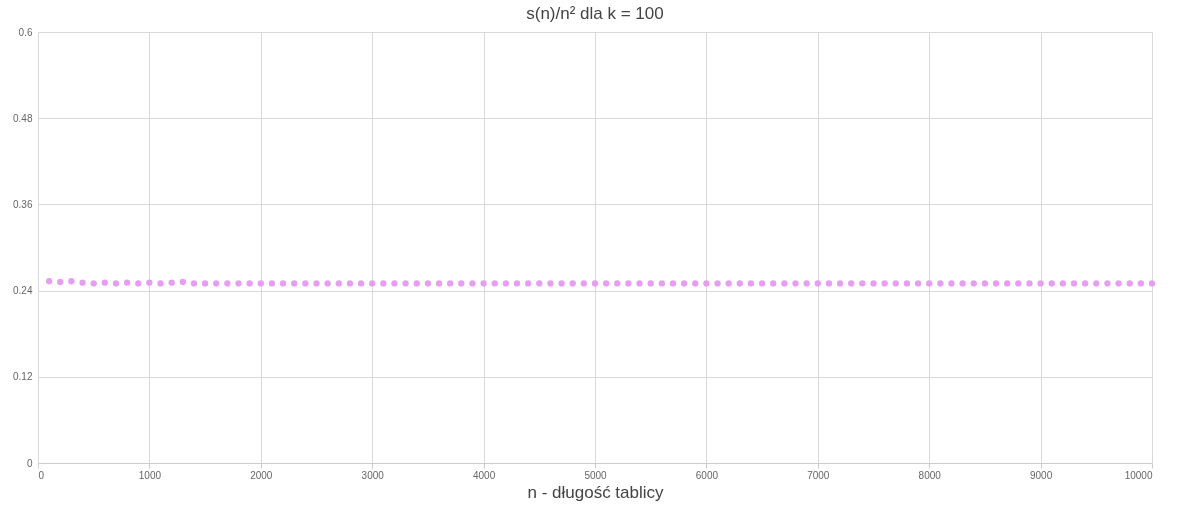 This screenshot has height=517, width=1192. What do you see at coordinates (930, 475) in the screenshot?
I see `x-tick-label: 8000` at bounding box center [930, 475].